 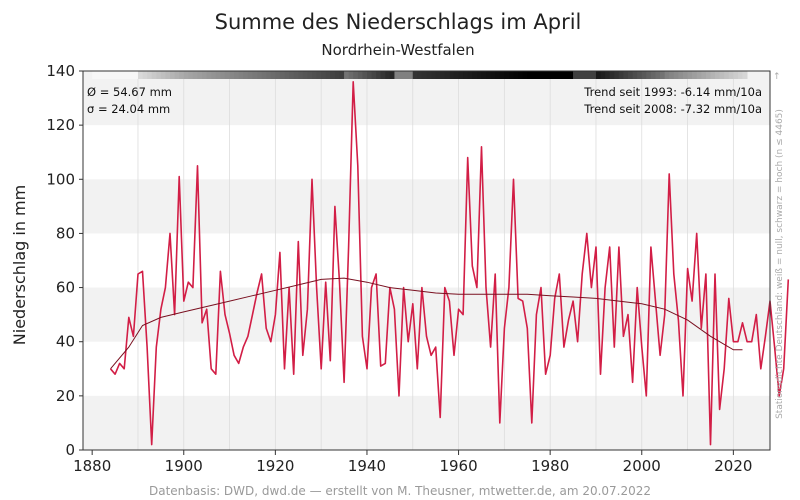 I want to click on x-tick-label: 2020, so click(x=733, y=466).